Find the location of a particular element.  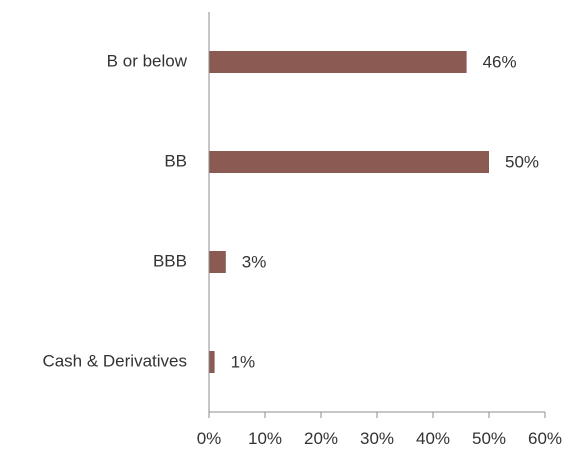

x-tick-label-6: 60% is located at coordinates (545, 438).